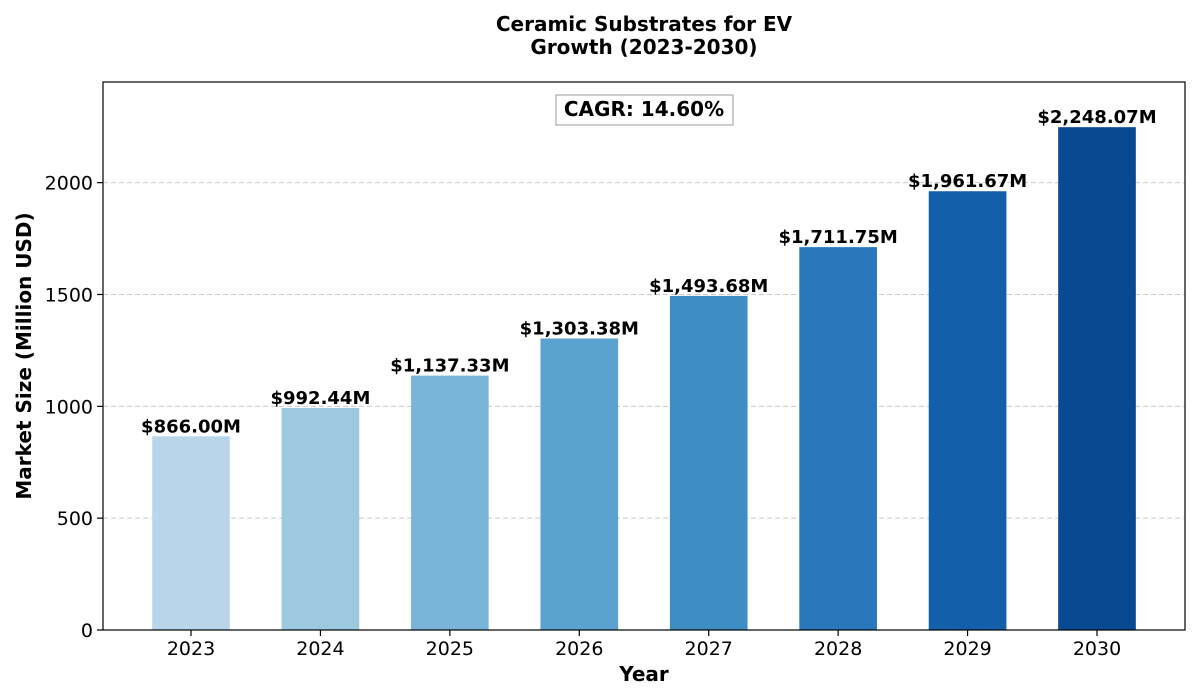  I want to click on bar-2024, so click(320, 519).